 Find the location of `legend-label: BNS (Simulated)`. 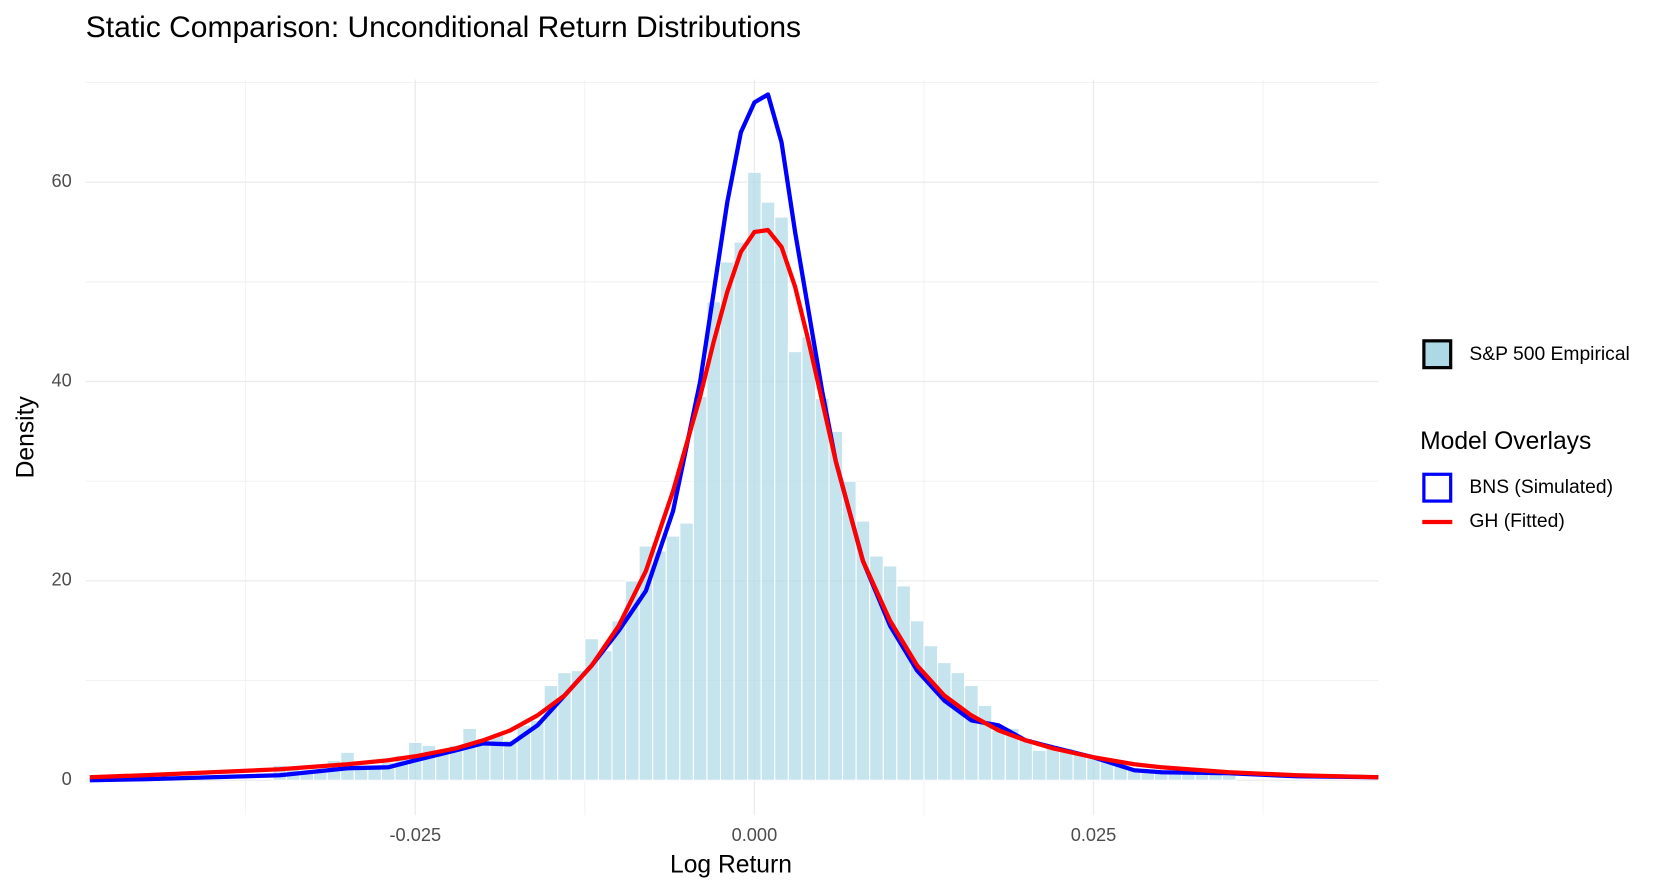

legend-label: BNS (Simulated) is located at coordinates (1541, 487).